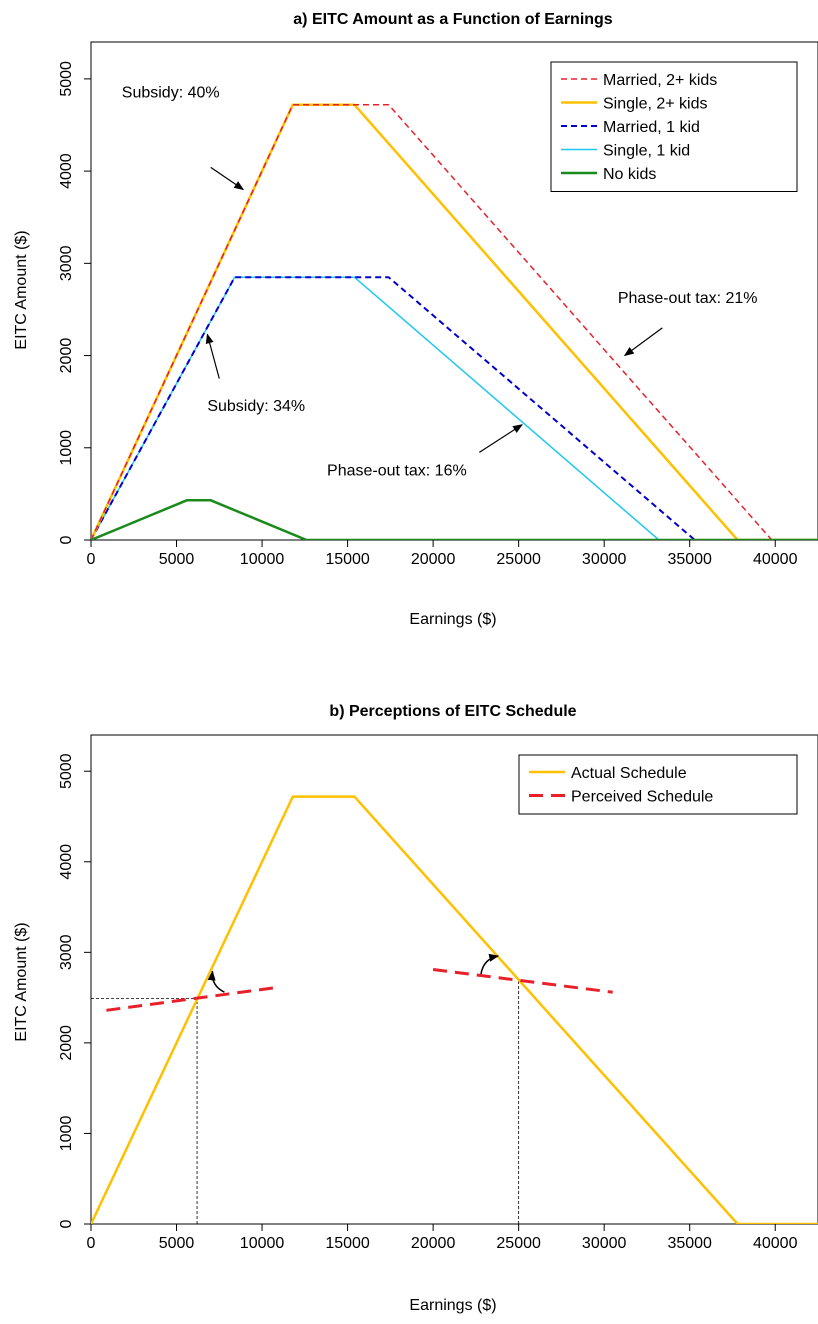 The image size is (818, 1324). Describe the element at coordinates (651, 127) in the screenshot. I see `legend-label: Married, 1 kid` at that location.